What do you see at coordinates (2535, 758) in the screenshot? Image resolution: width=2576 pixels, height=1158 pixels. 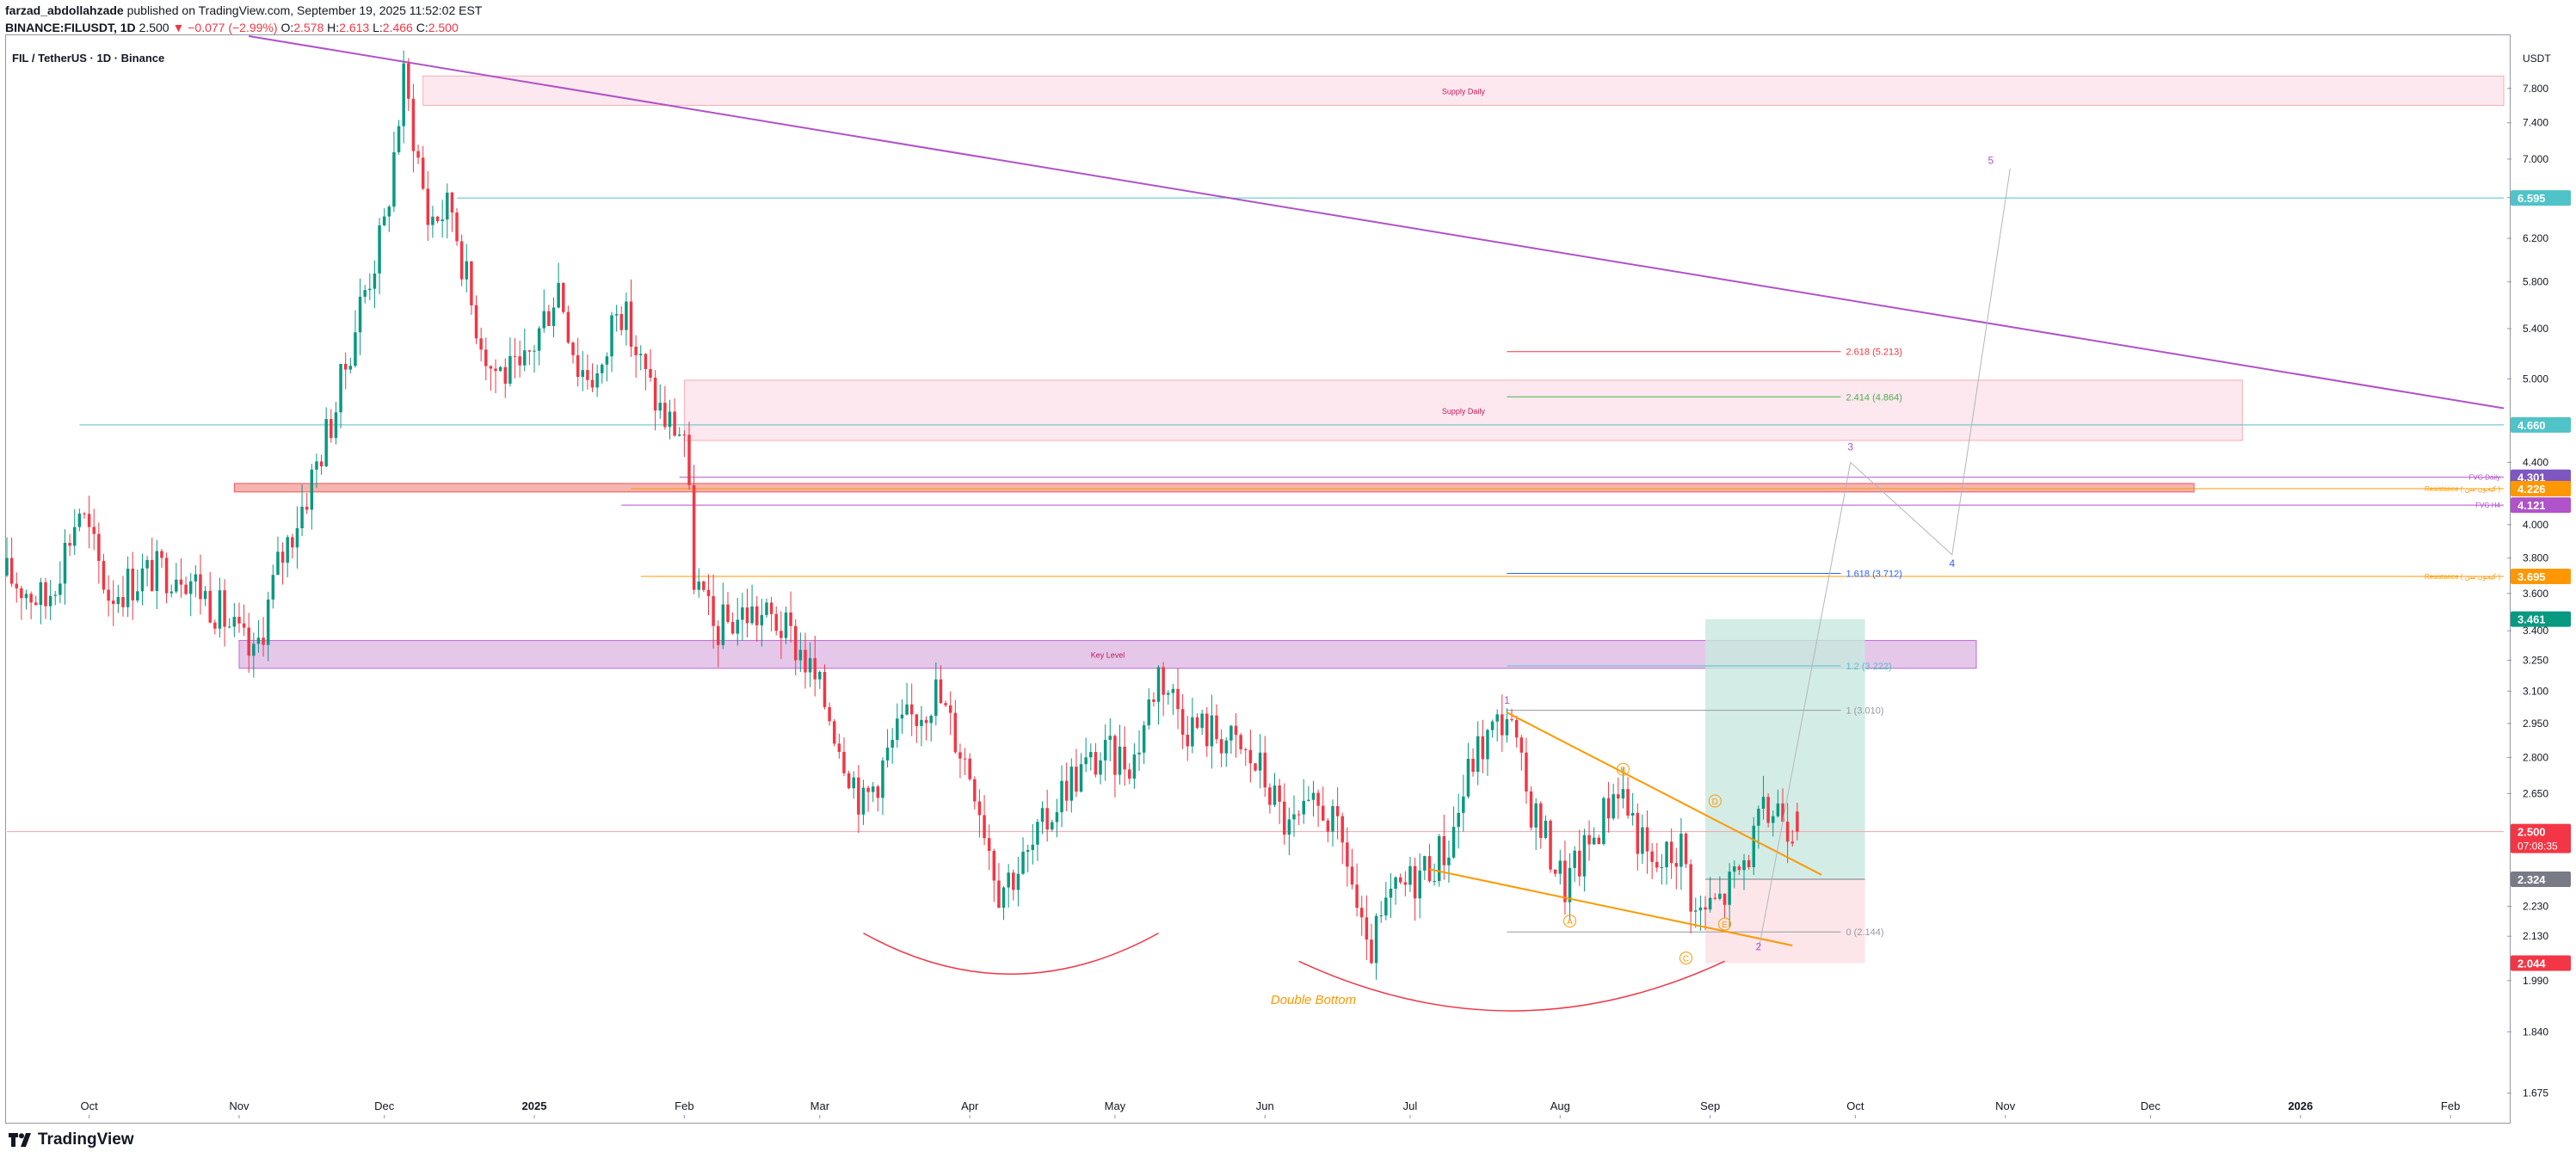 I see `y-tick-label: 2.800` at bounding box center [2535, 758].